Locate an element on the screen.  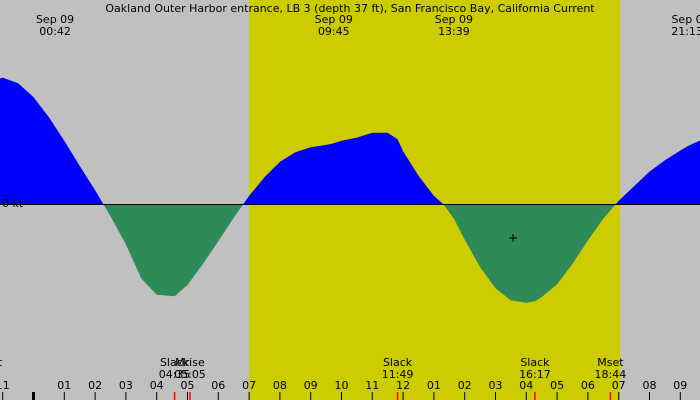
top-event-date-1: Sep 09 is located at coordinates (334, 19).